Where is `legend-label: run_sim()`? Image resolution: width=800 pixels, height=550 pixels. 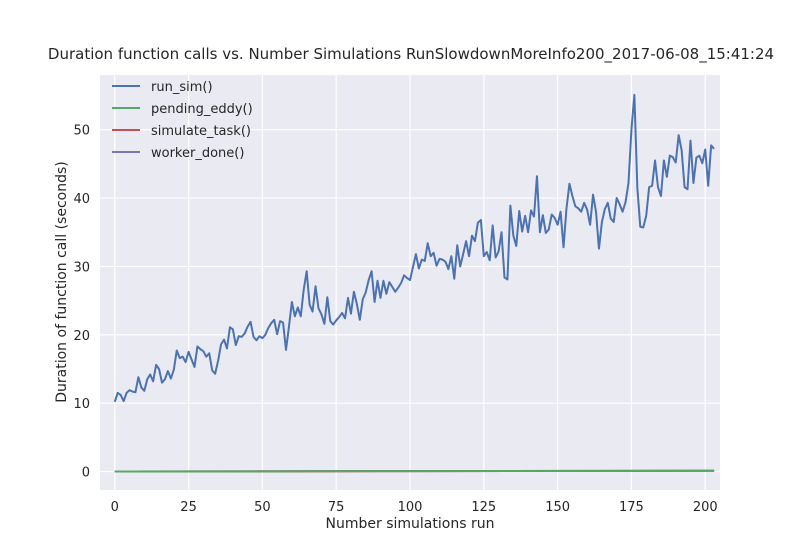
legend-label: run_sim() is located at coordinates (182, 87).